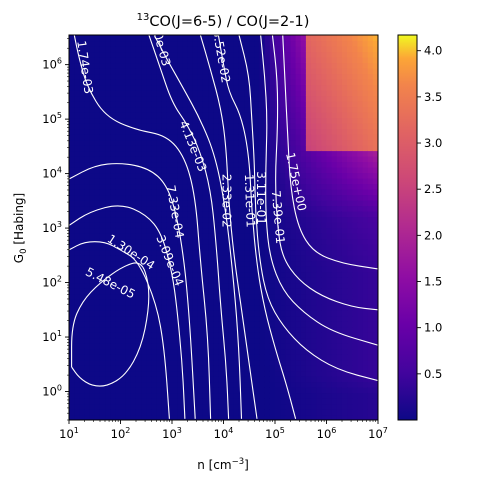 The height and width of the screenshot is (485, 479). Describe the element at coordinates (261, 198) in the screenshot. I see `contour-label: 3.11e-01` at that location.